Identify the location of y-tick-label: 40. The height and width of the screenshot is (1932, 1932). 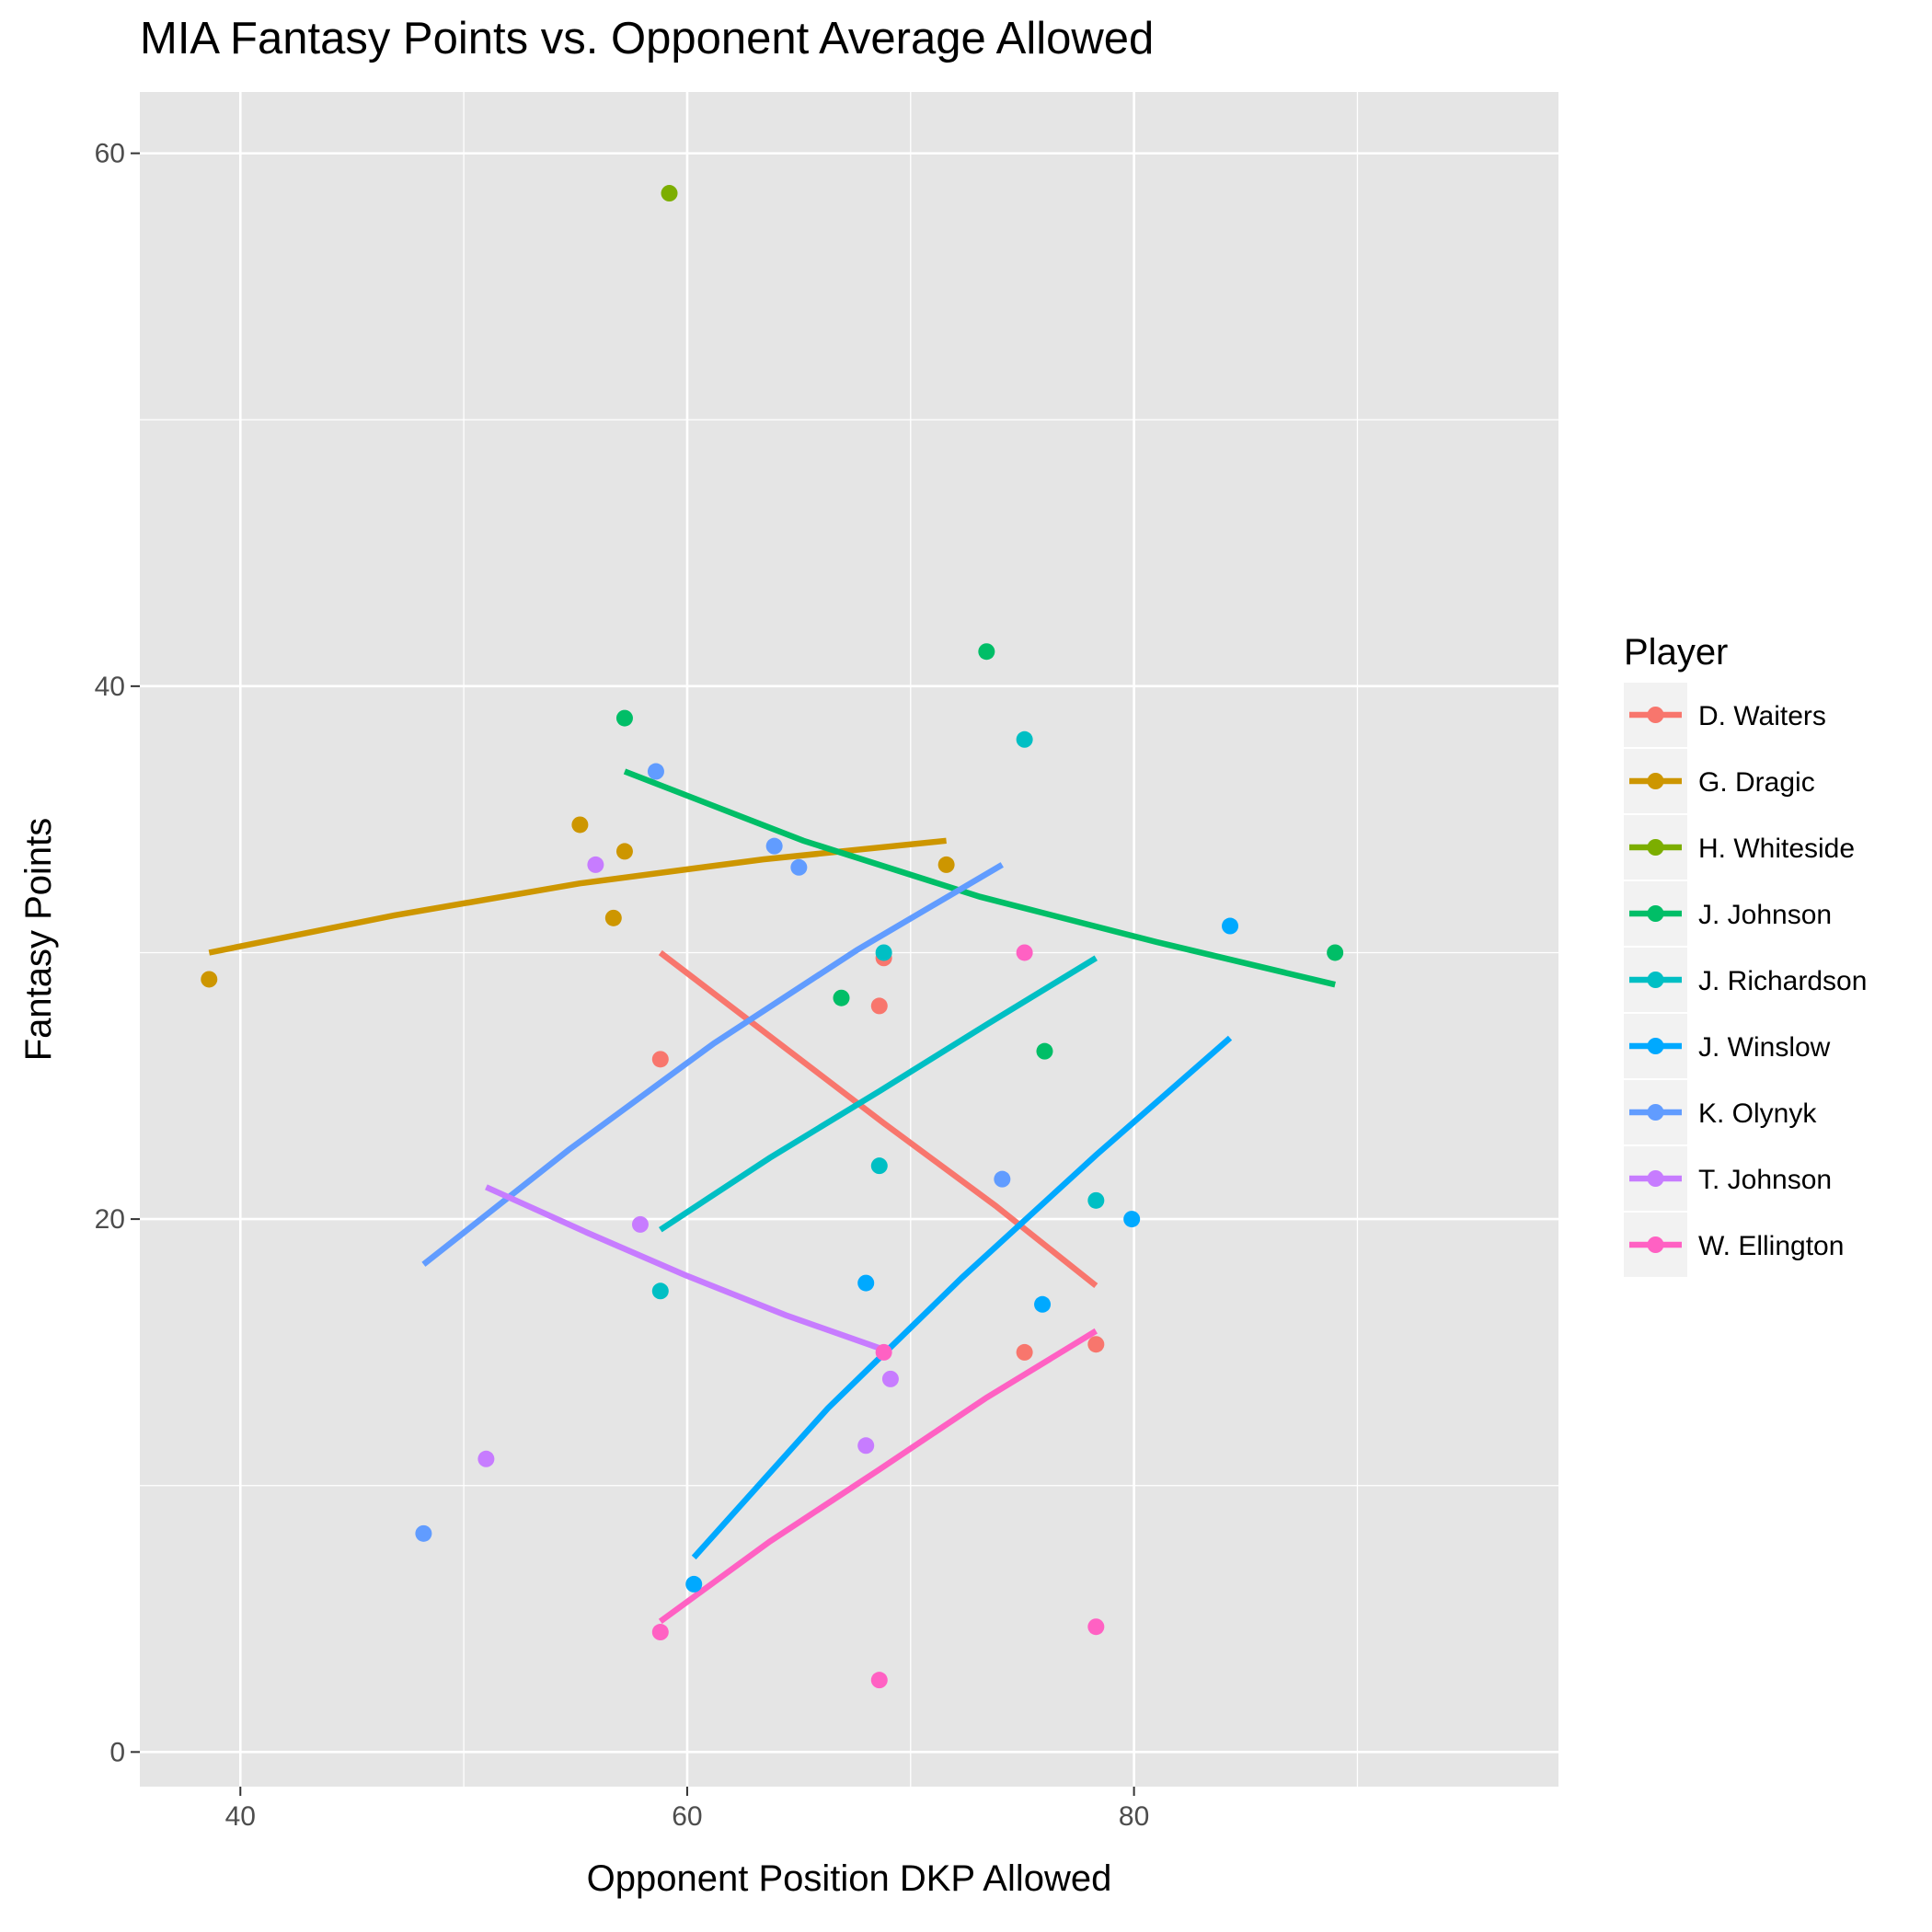
(110, 687).